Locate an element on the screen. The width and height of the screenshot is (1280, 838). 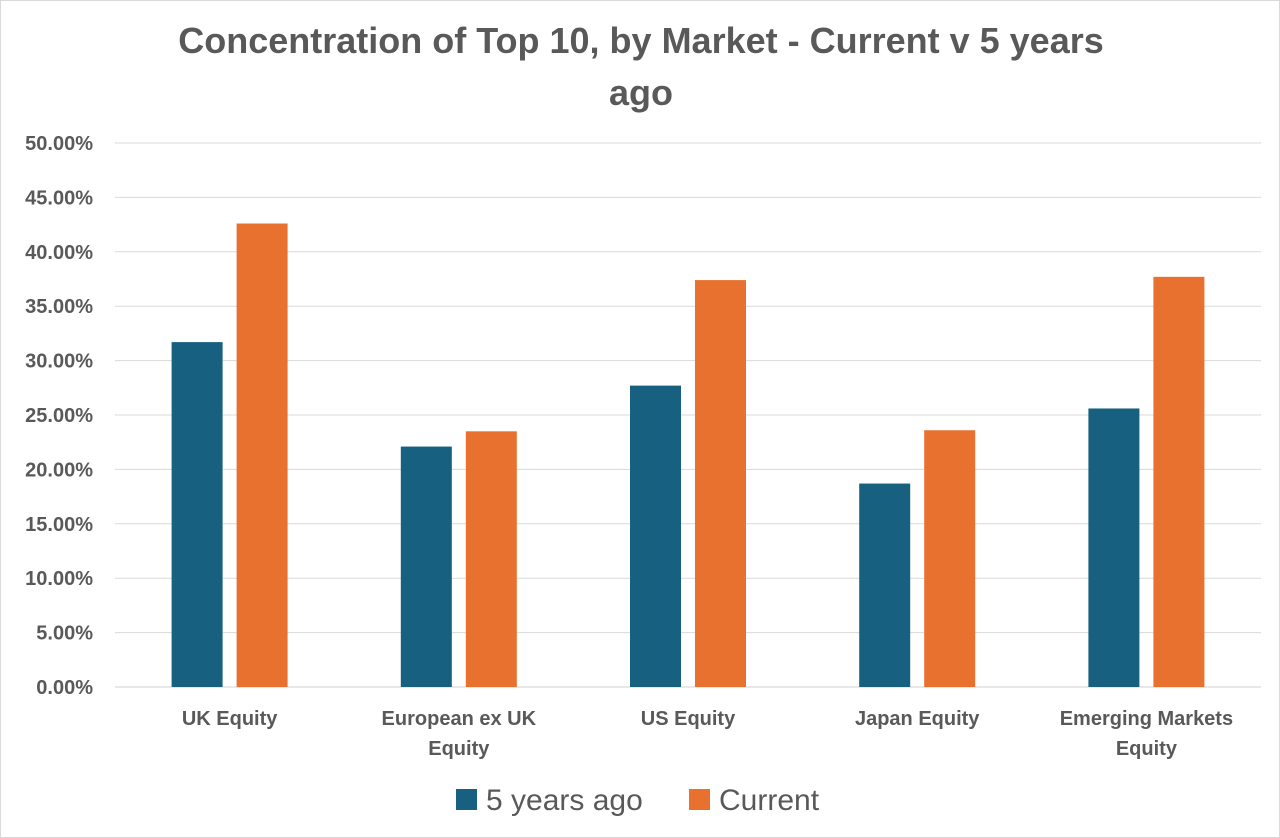
x-tick-label: US Equity is located at coordinates (688, 719).